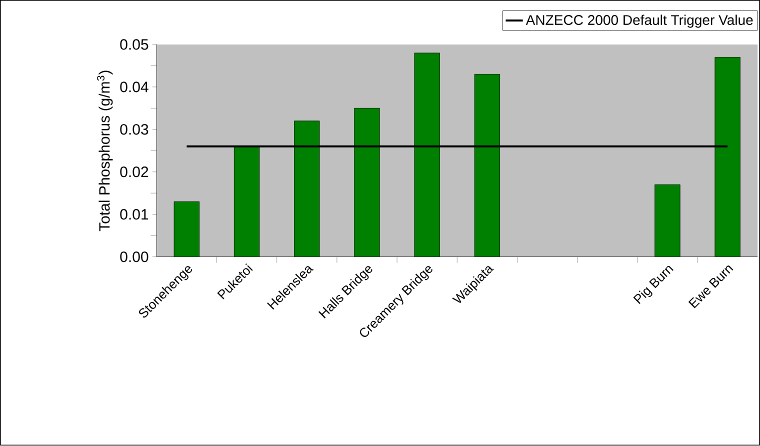  Describe the element at coordinates (134, 214) in the screenshot. I see `y-tick-label: 0.01` at that location.